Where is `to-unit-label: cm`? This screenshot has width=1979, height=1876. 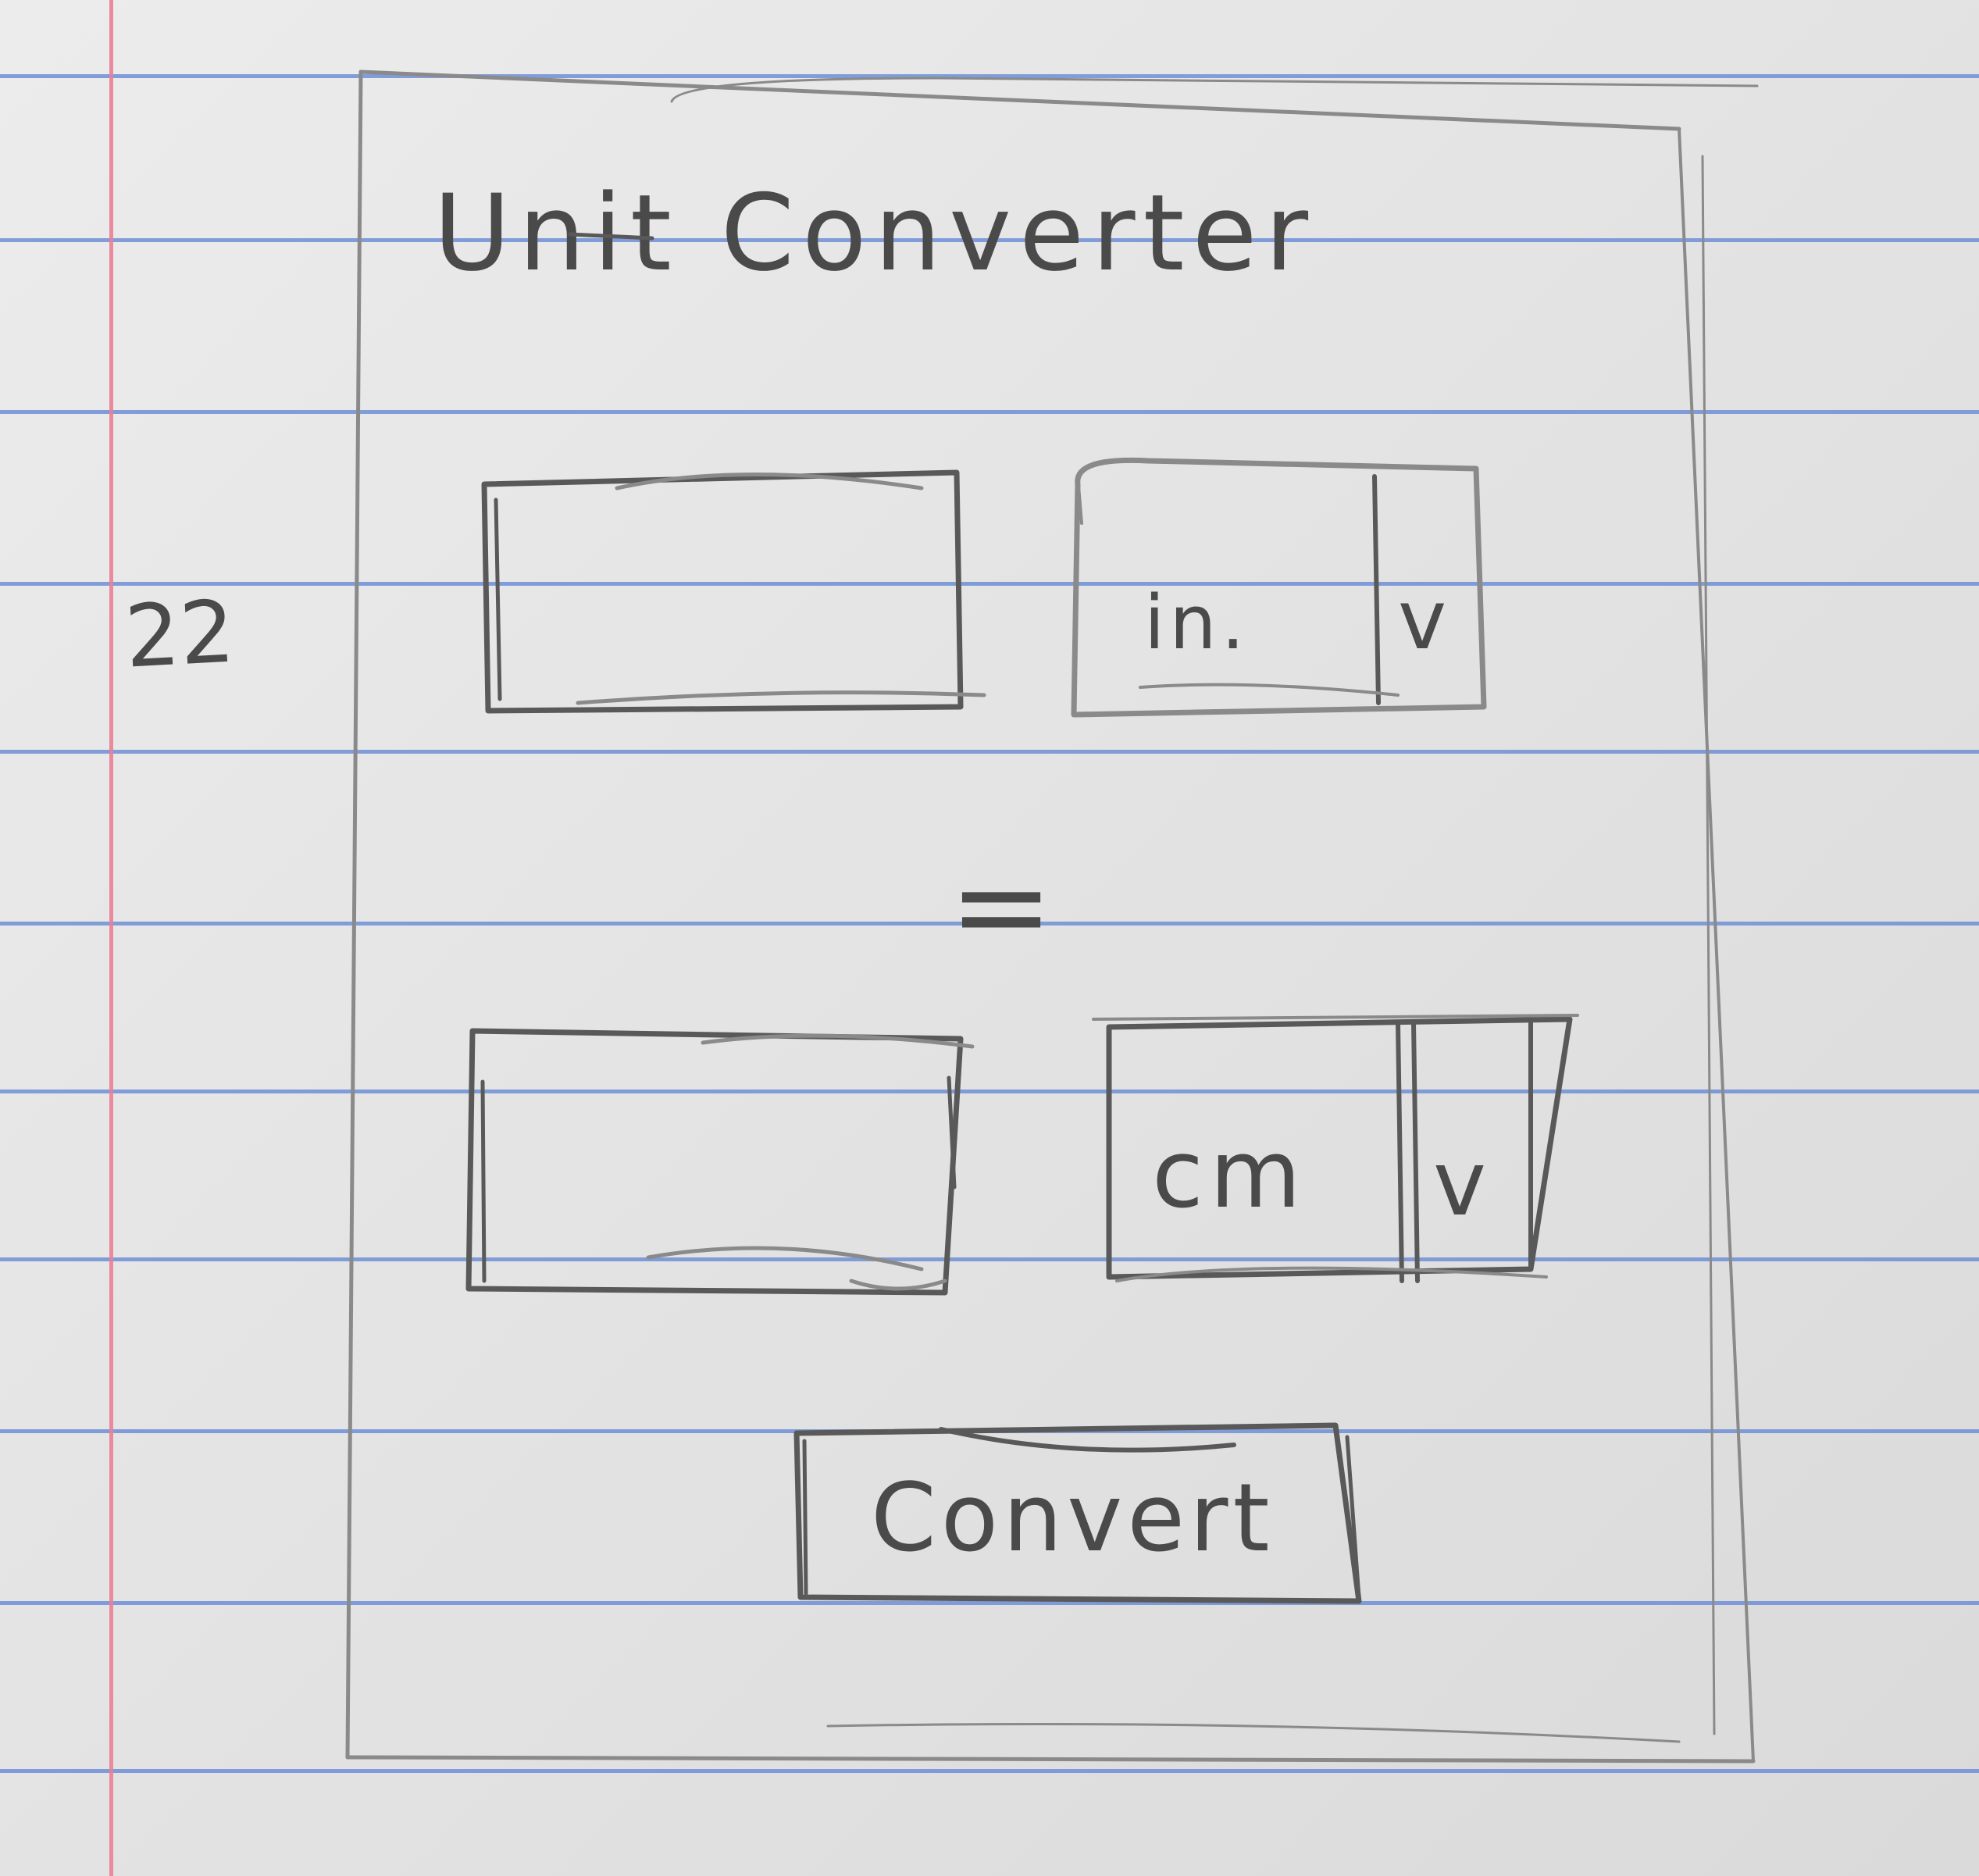
to-unit-label: cm is located at coordinates (1229, 1175).